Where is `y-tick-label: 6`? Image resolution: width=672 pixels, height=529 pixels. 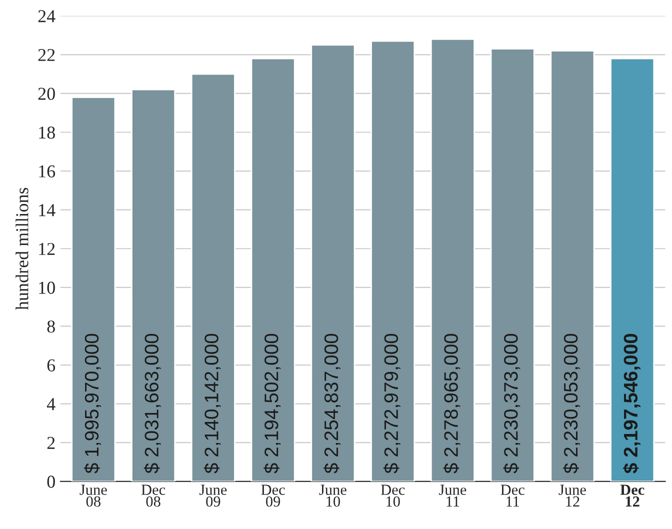 y-tick-label: 6 is located at coordinates (51, 365).